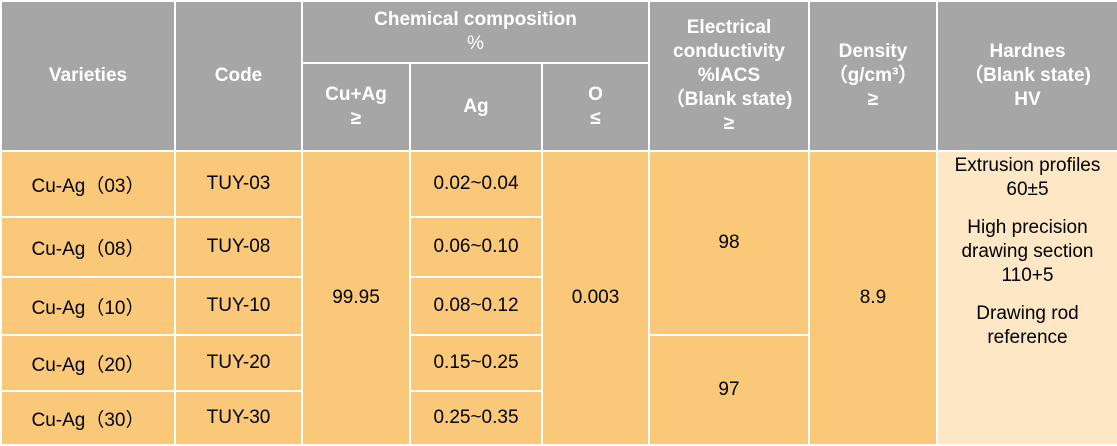 The image size is (1117, 446). I want to click on ag-cell: 0.02~0.04, so click(476, 184).